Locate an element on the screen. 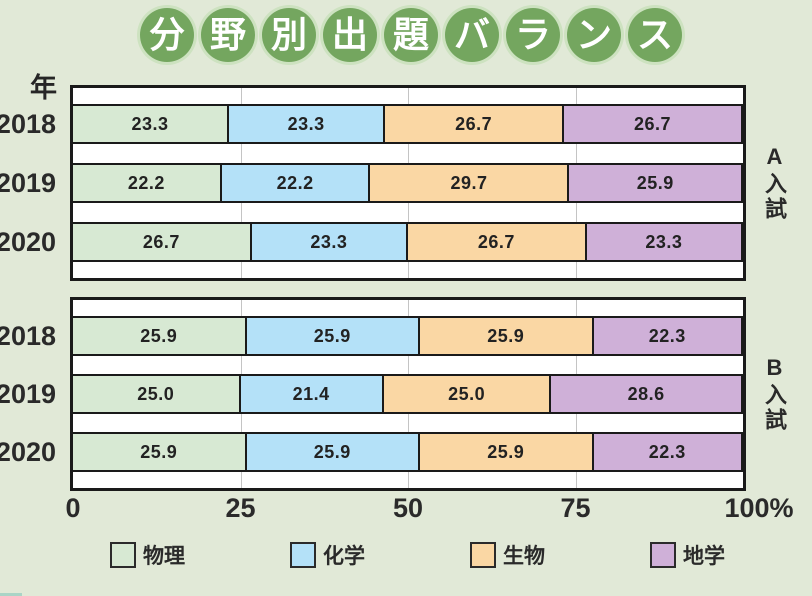 The width and height of the screenshot is (812, 596). title-character-circle: ン is located at coordinates (594, 35).